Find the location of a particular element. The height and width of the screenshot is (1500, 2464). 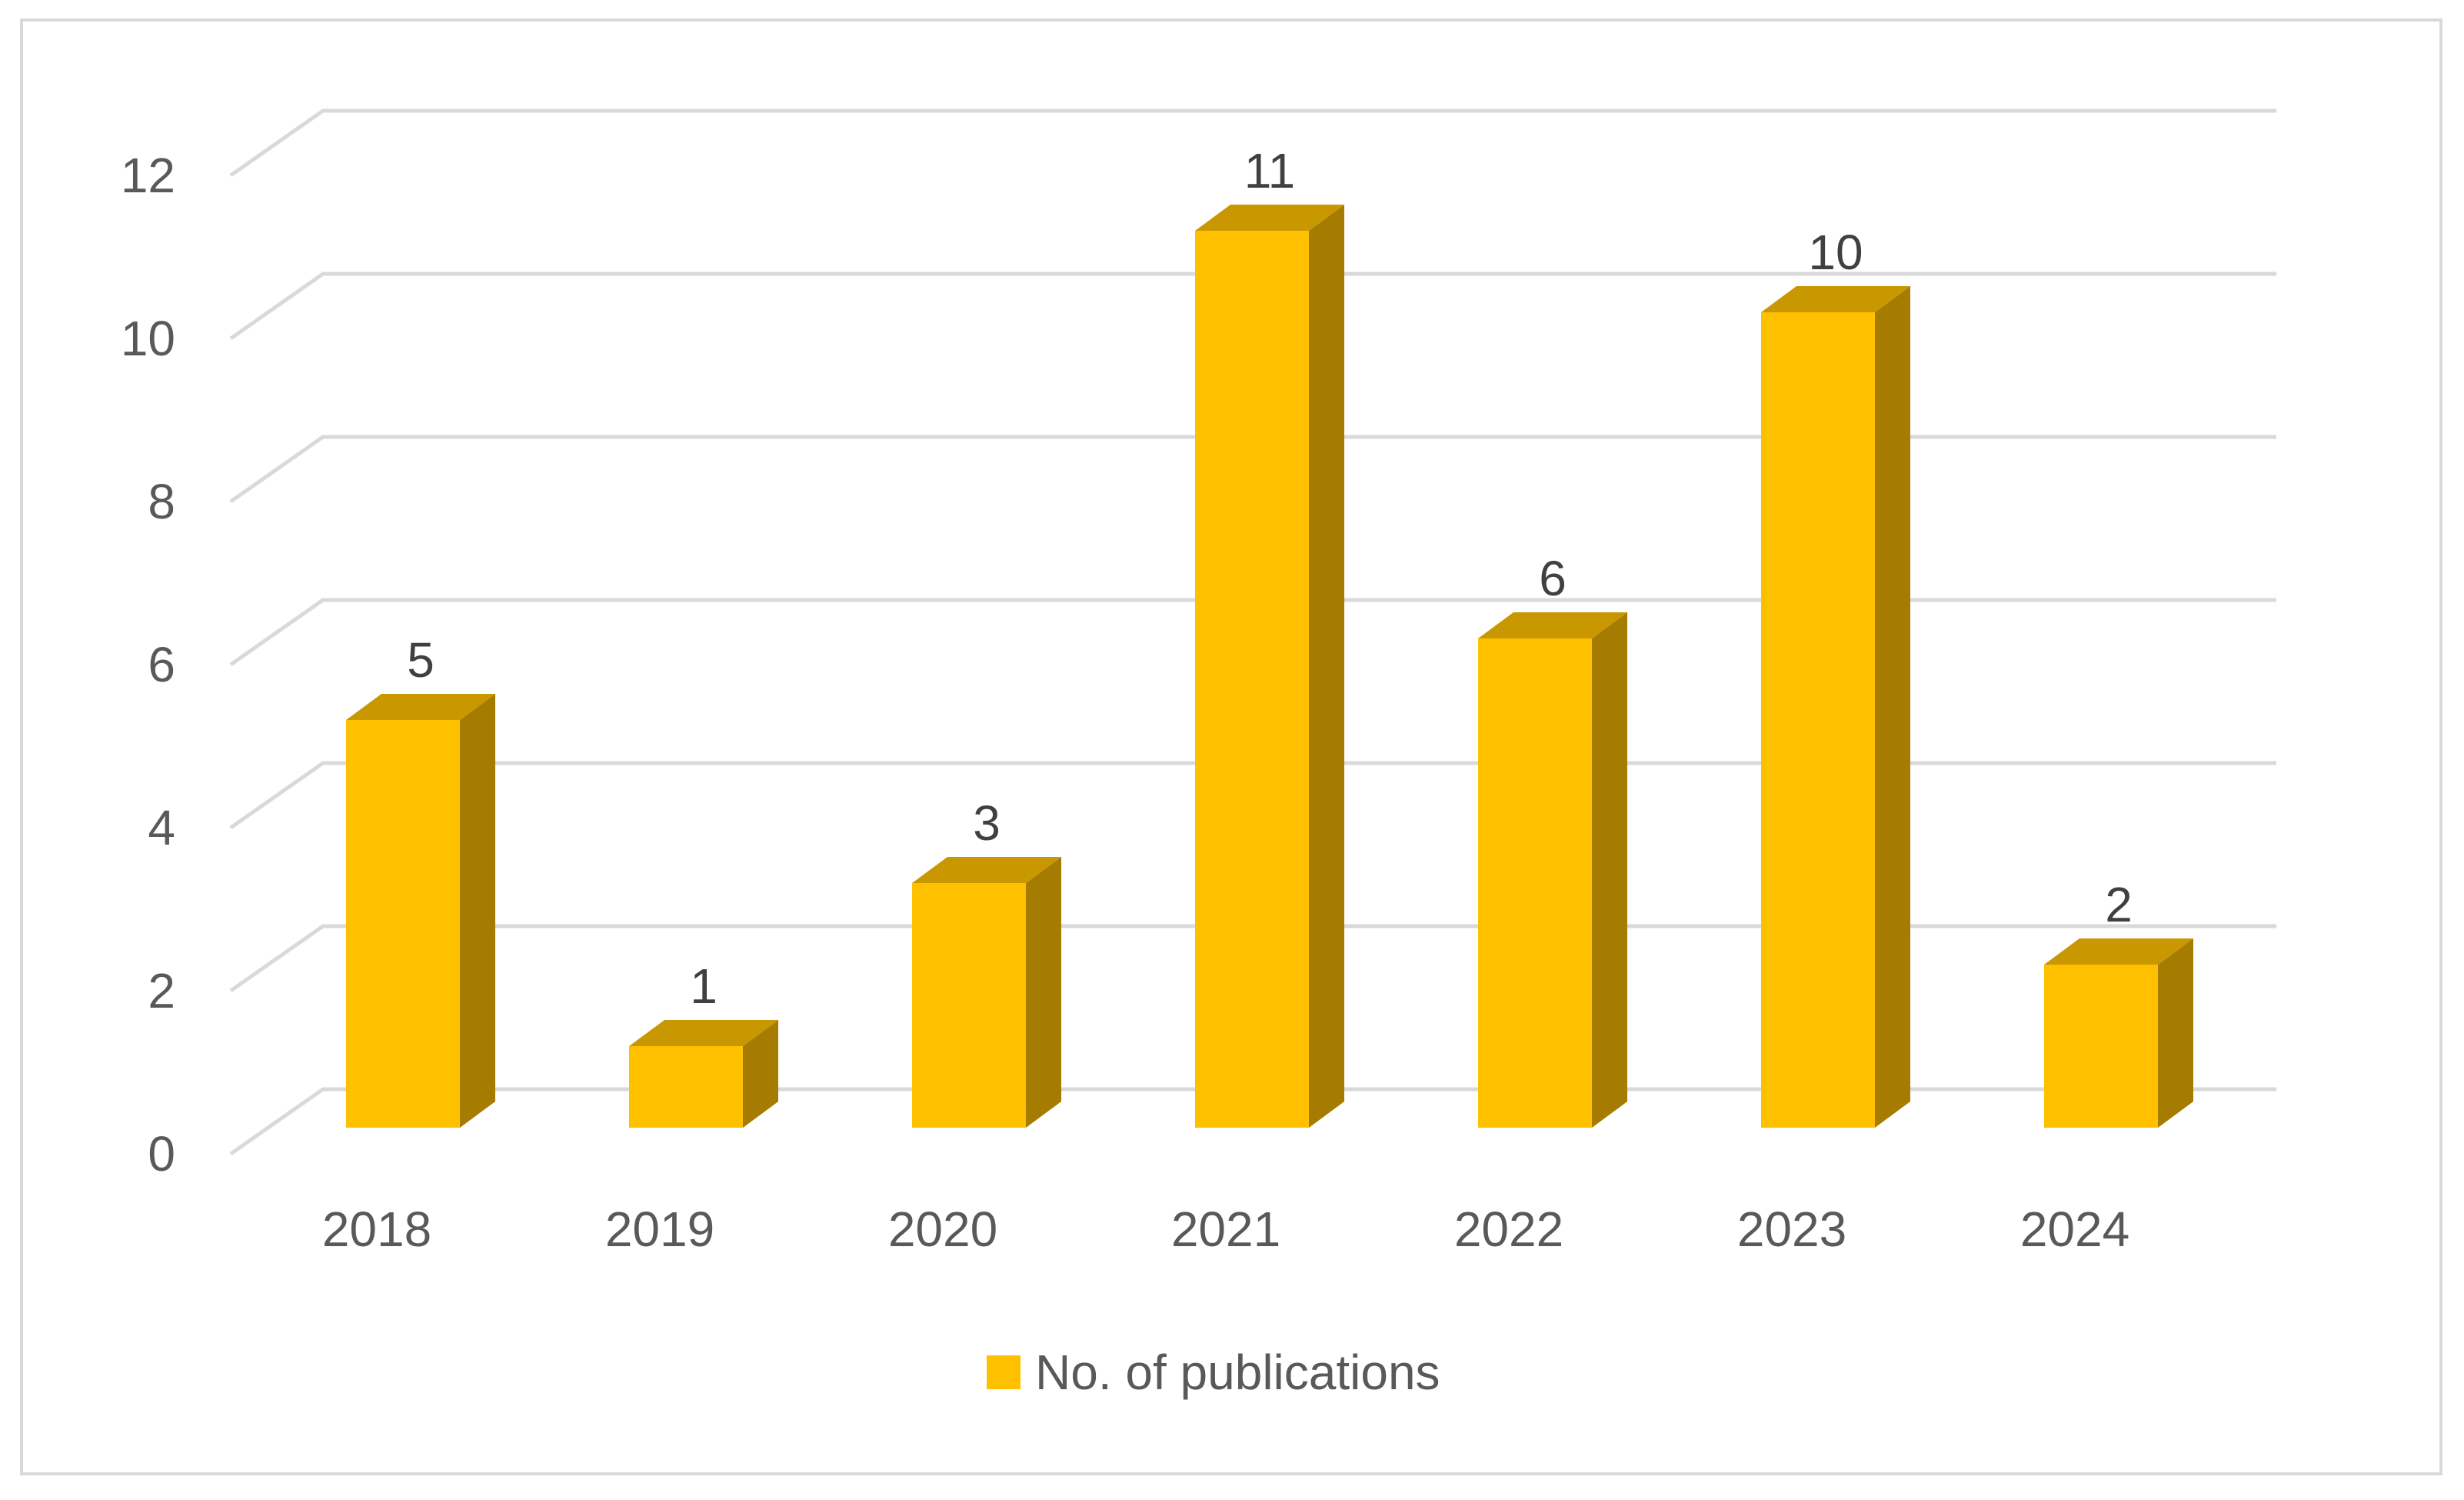

data-label: 5 is located at coordinates (421, 660).